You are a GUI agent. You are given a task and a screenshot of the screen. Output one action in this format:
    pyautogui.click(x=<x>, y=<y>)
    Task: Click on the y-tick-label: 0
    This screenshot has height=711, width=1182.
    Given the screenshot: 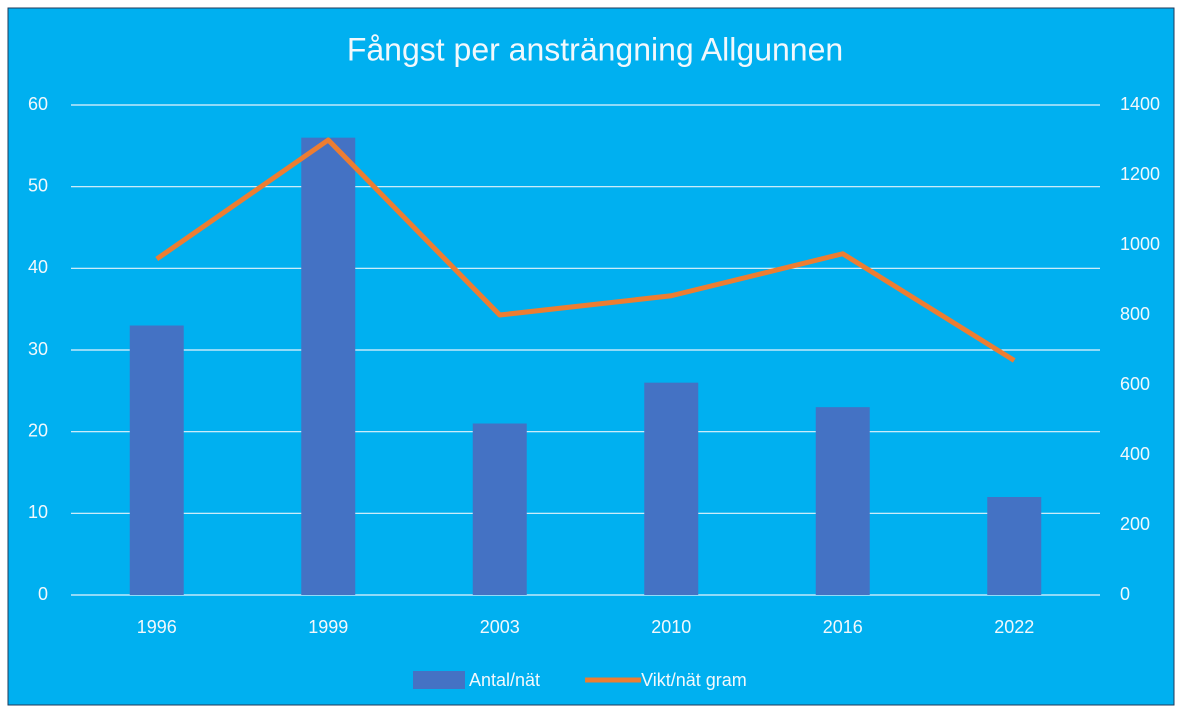 What is the action you would take?
    pyautogui.click(x=43, y=594)
    